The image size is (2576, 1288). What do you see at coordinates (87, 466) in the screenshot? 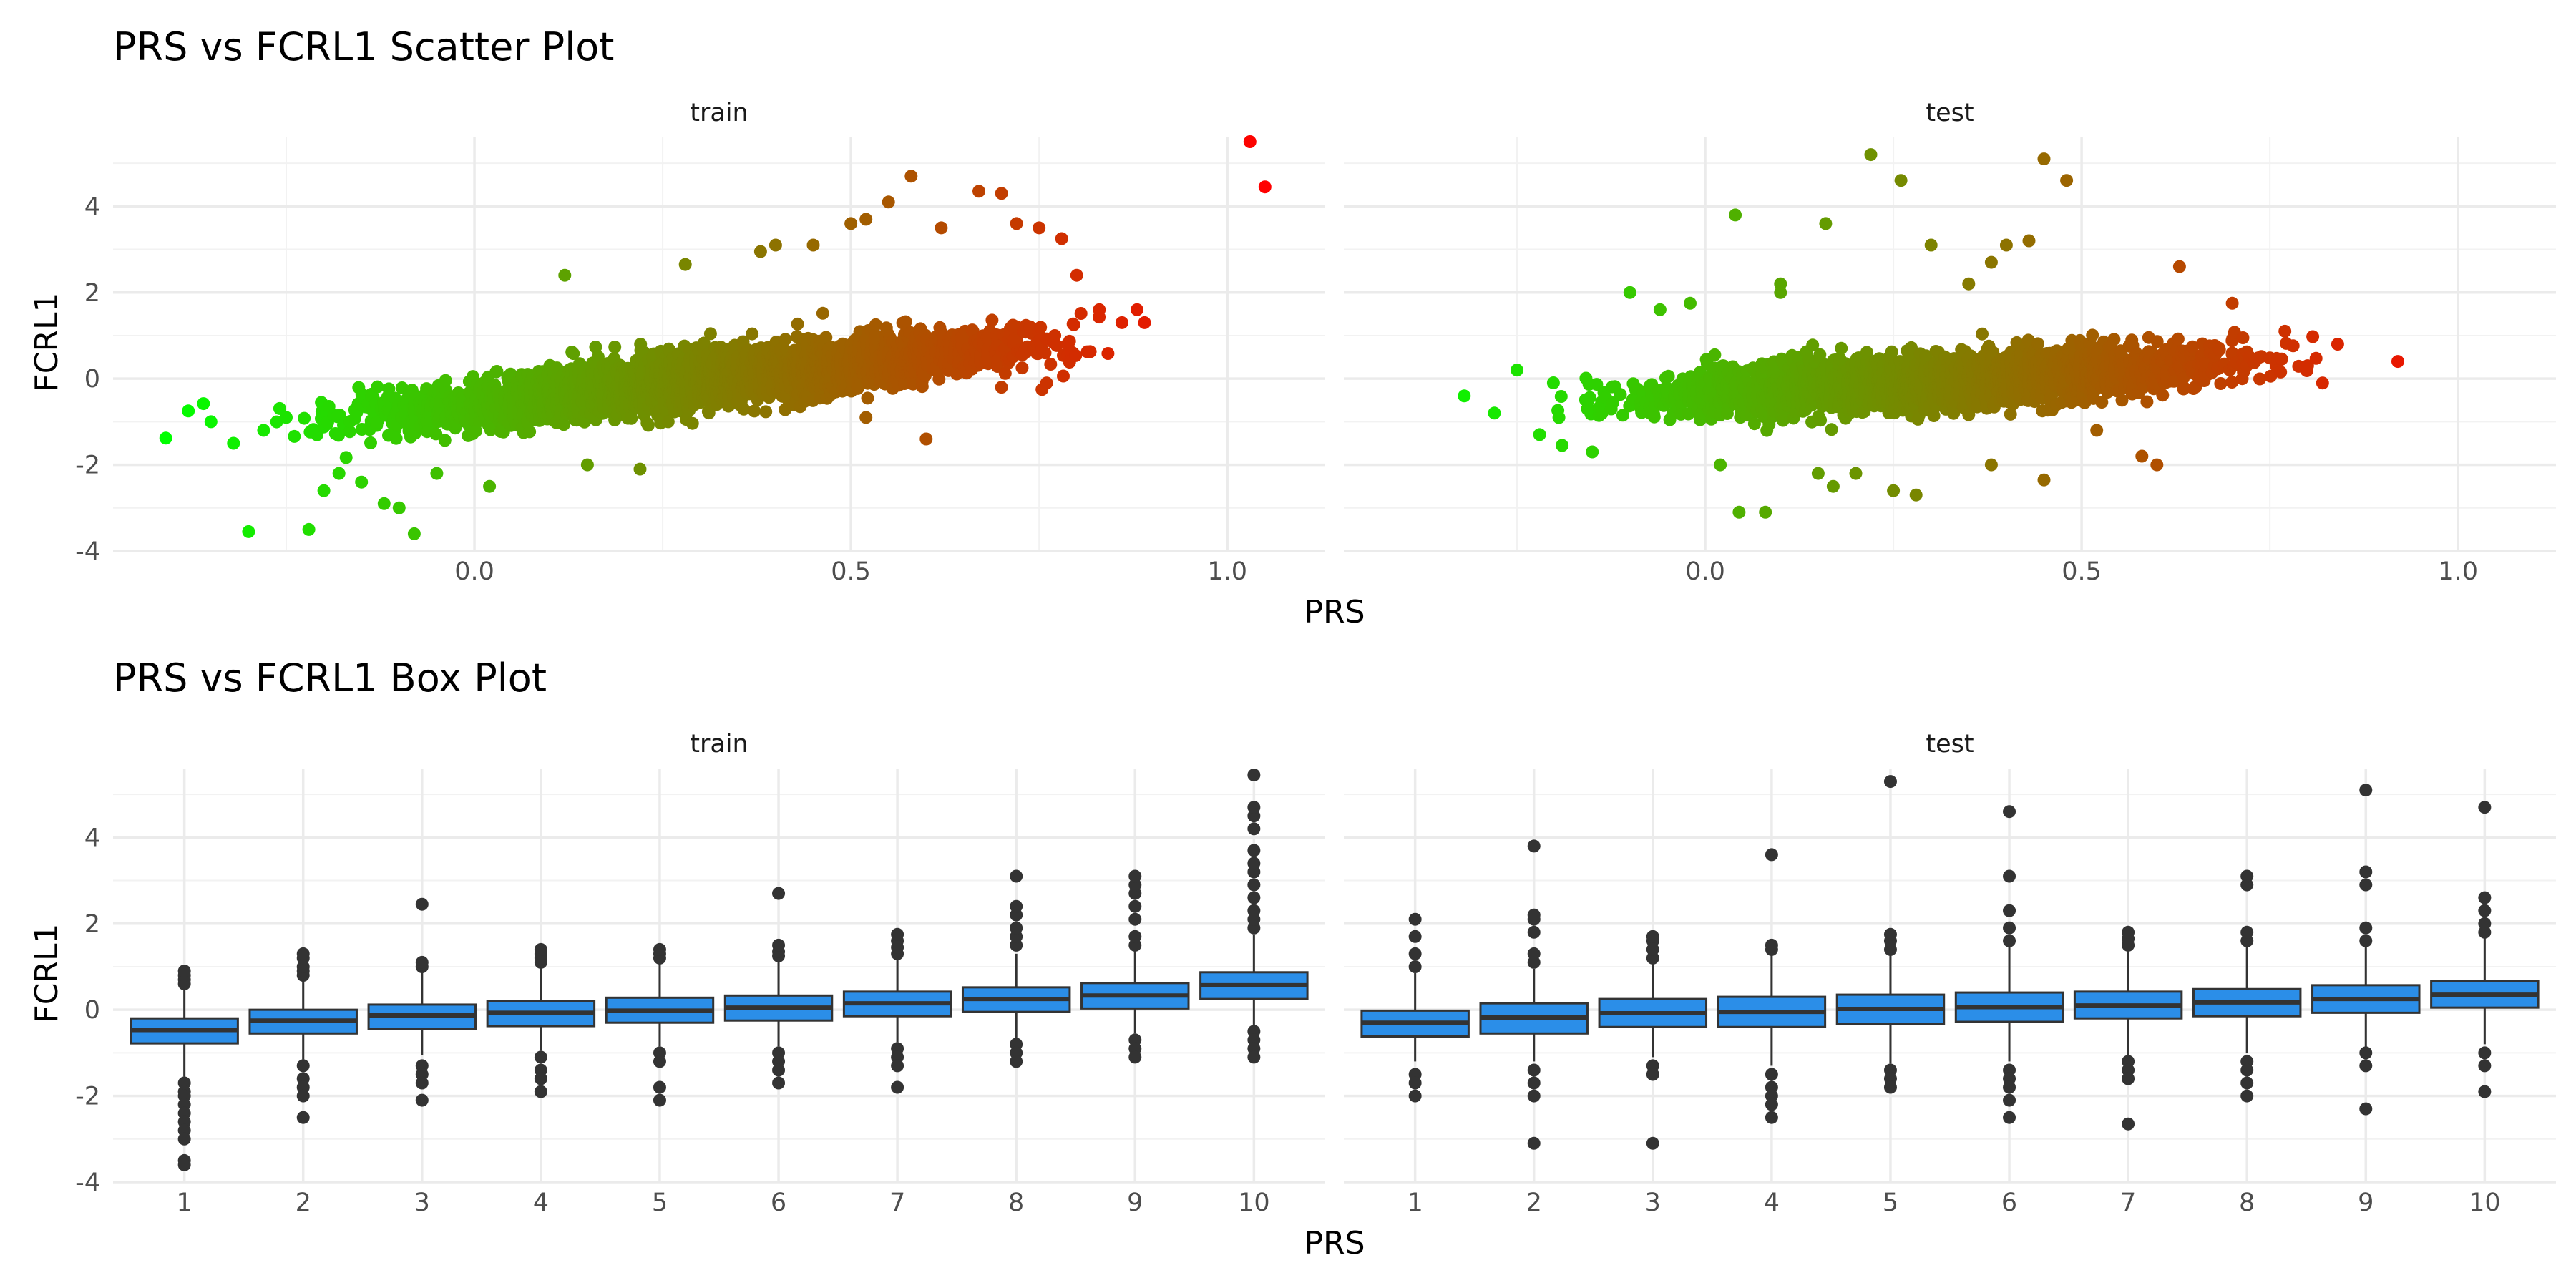
I see `y-tick-label: -2` at bounding box center [87, 466].